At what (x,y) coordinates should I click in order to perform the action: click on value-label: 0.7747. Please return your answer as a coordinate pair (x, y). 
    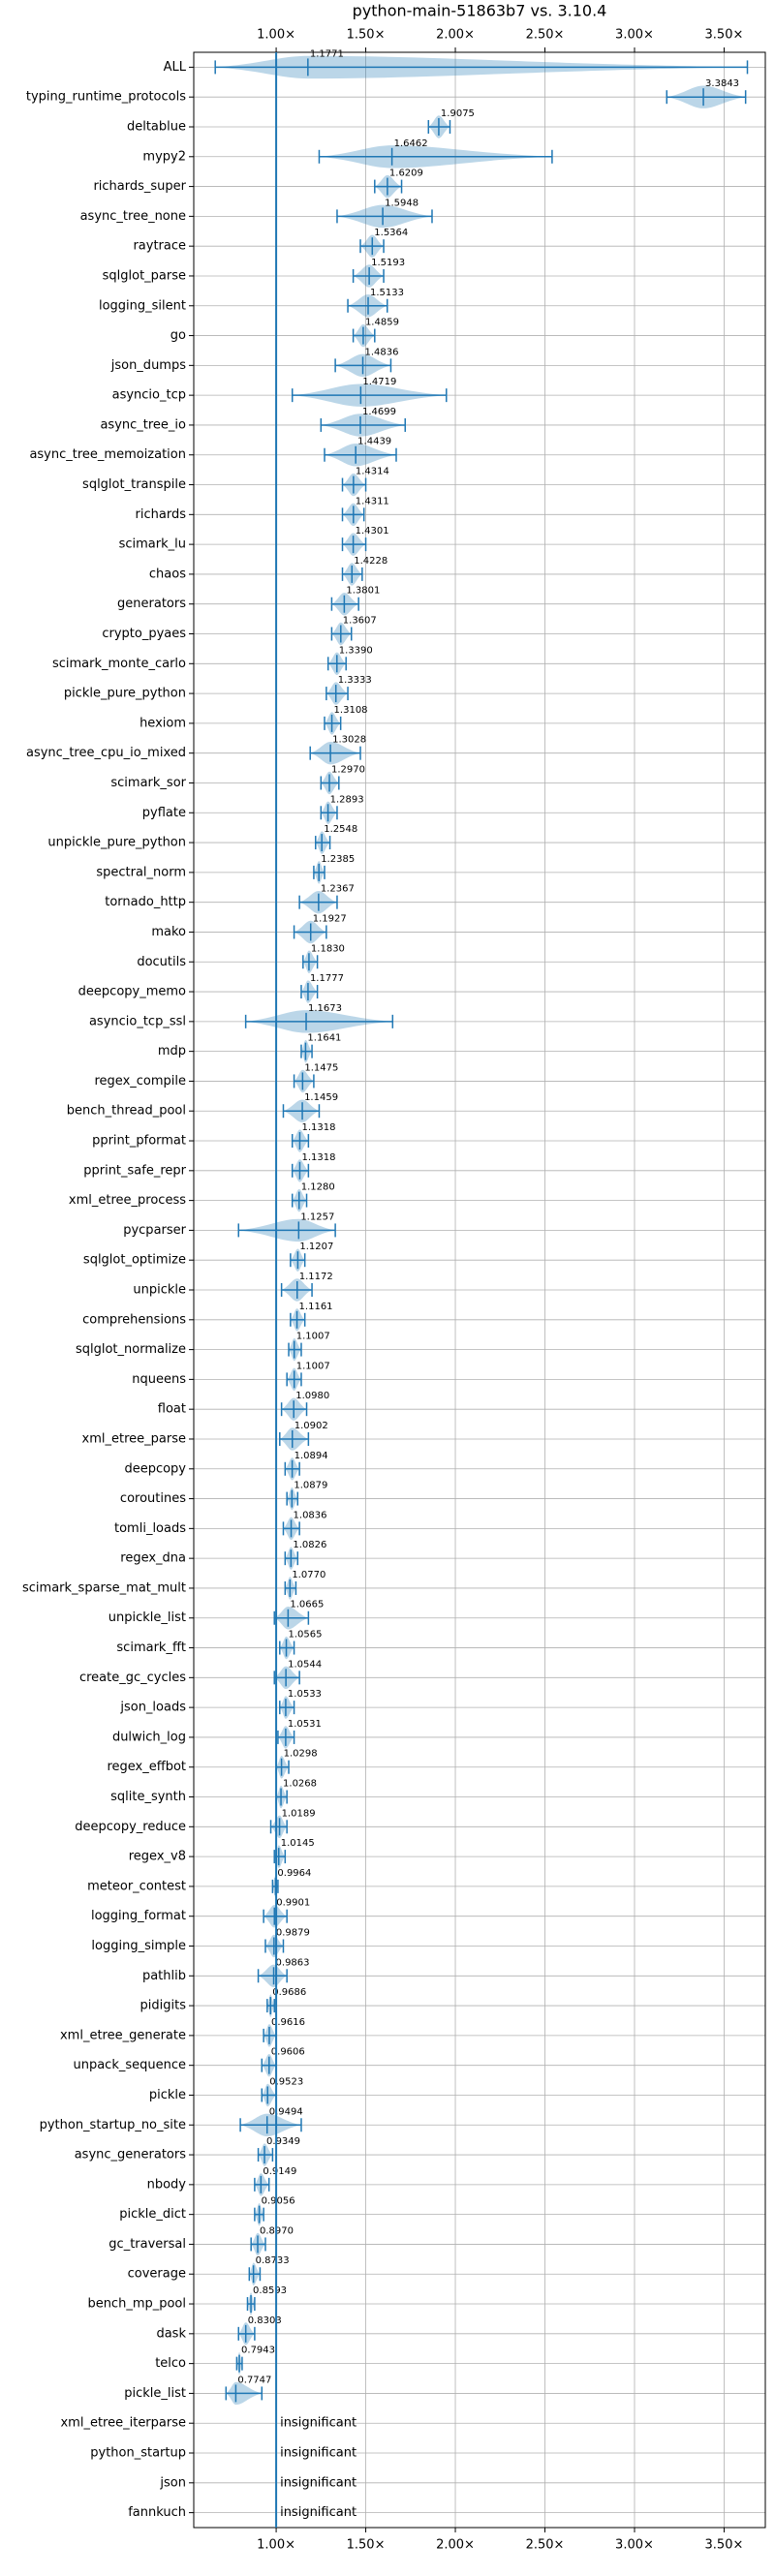
    Looking at the image, I should click on (254, 2380).